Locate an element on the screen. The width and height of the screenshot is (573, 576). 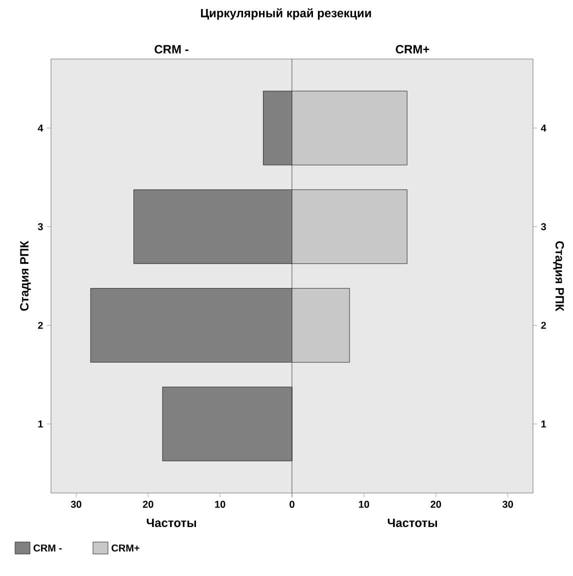
chart-subtitle: CRM+ is located at coordinates (413, 49).